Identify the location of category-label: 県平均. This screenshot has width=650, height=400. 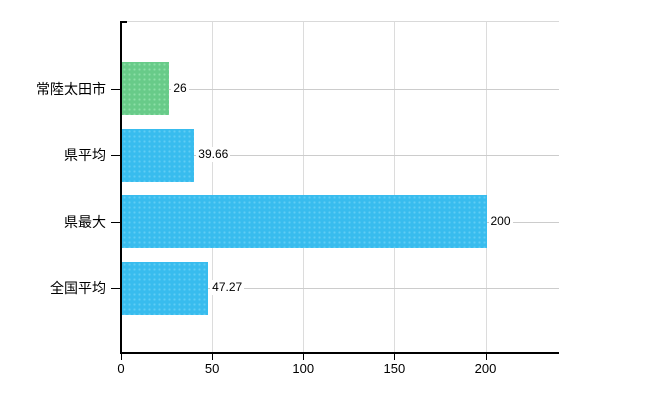
(85, 155).